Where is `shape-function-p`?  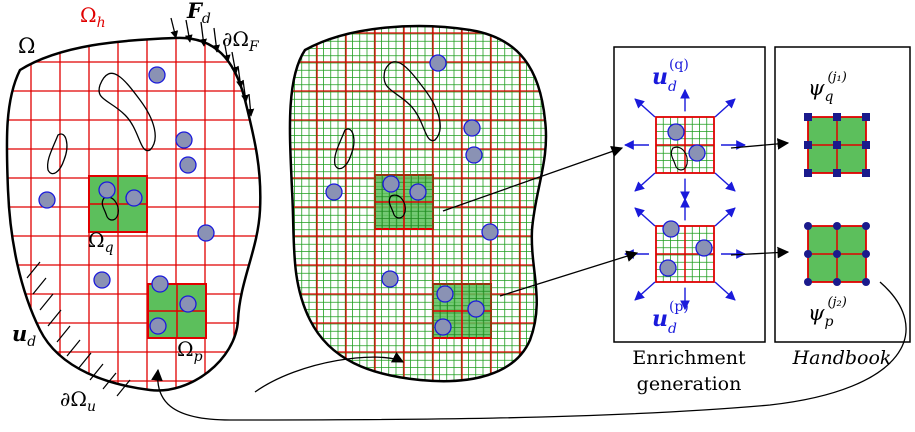
shape-function-p is located at coordinates (837, 254).